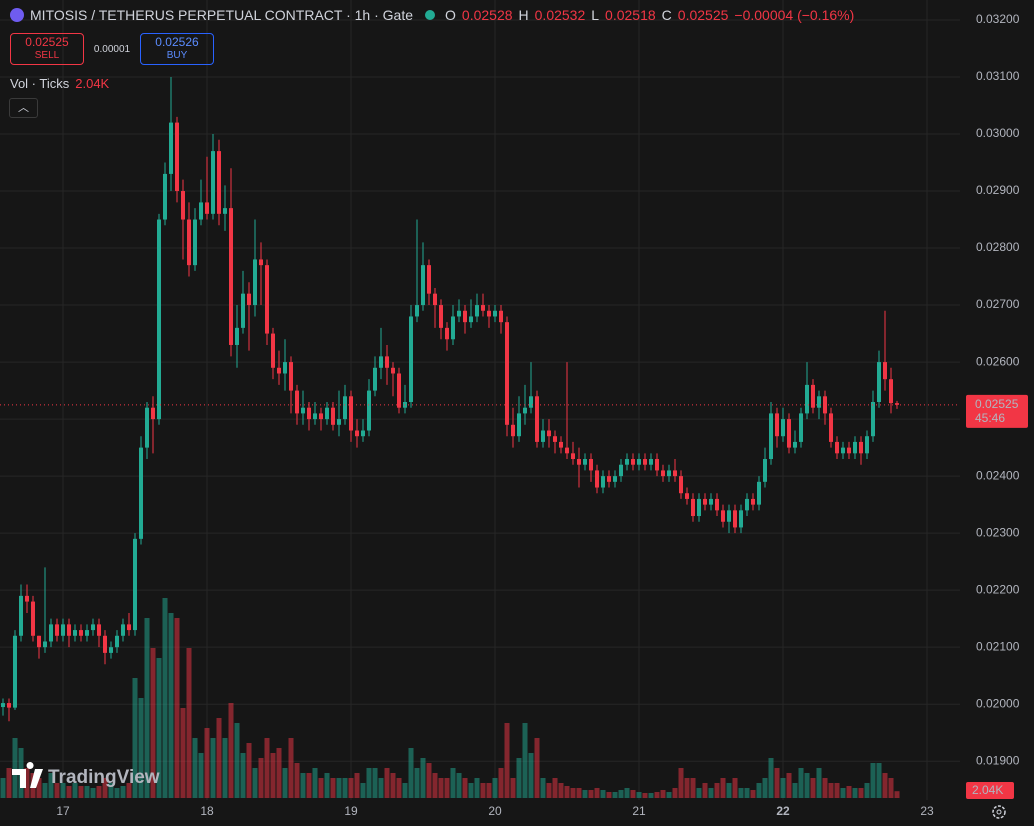  Describe the element at coordinates (487, 15) in the screenshot. I see `ohlc-value: 0.02528` at that location.